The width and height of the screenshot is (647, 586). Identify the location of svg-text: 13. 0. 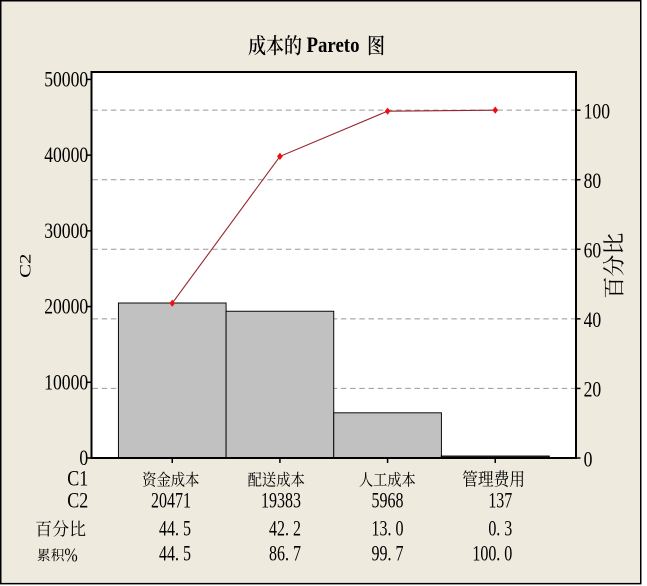
(388, 529).